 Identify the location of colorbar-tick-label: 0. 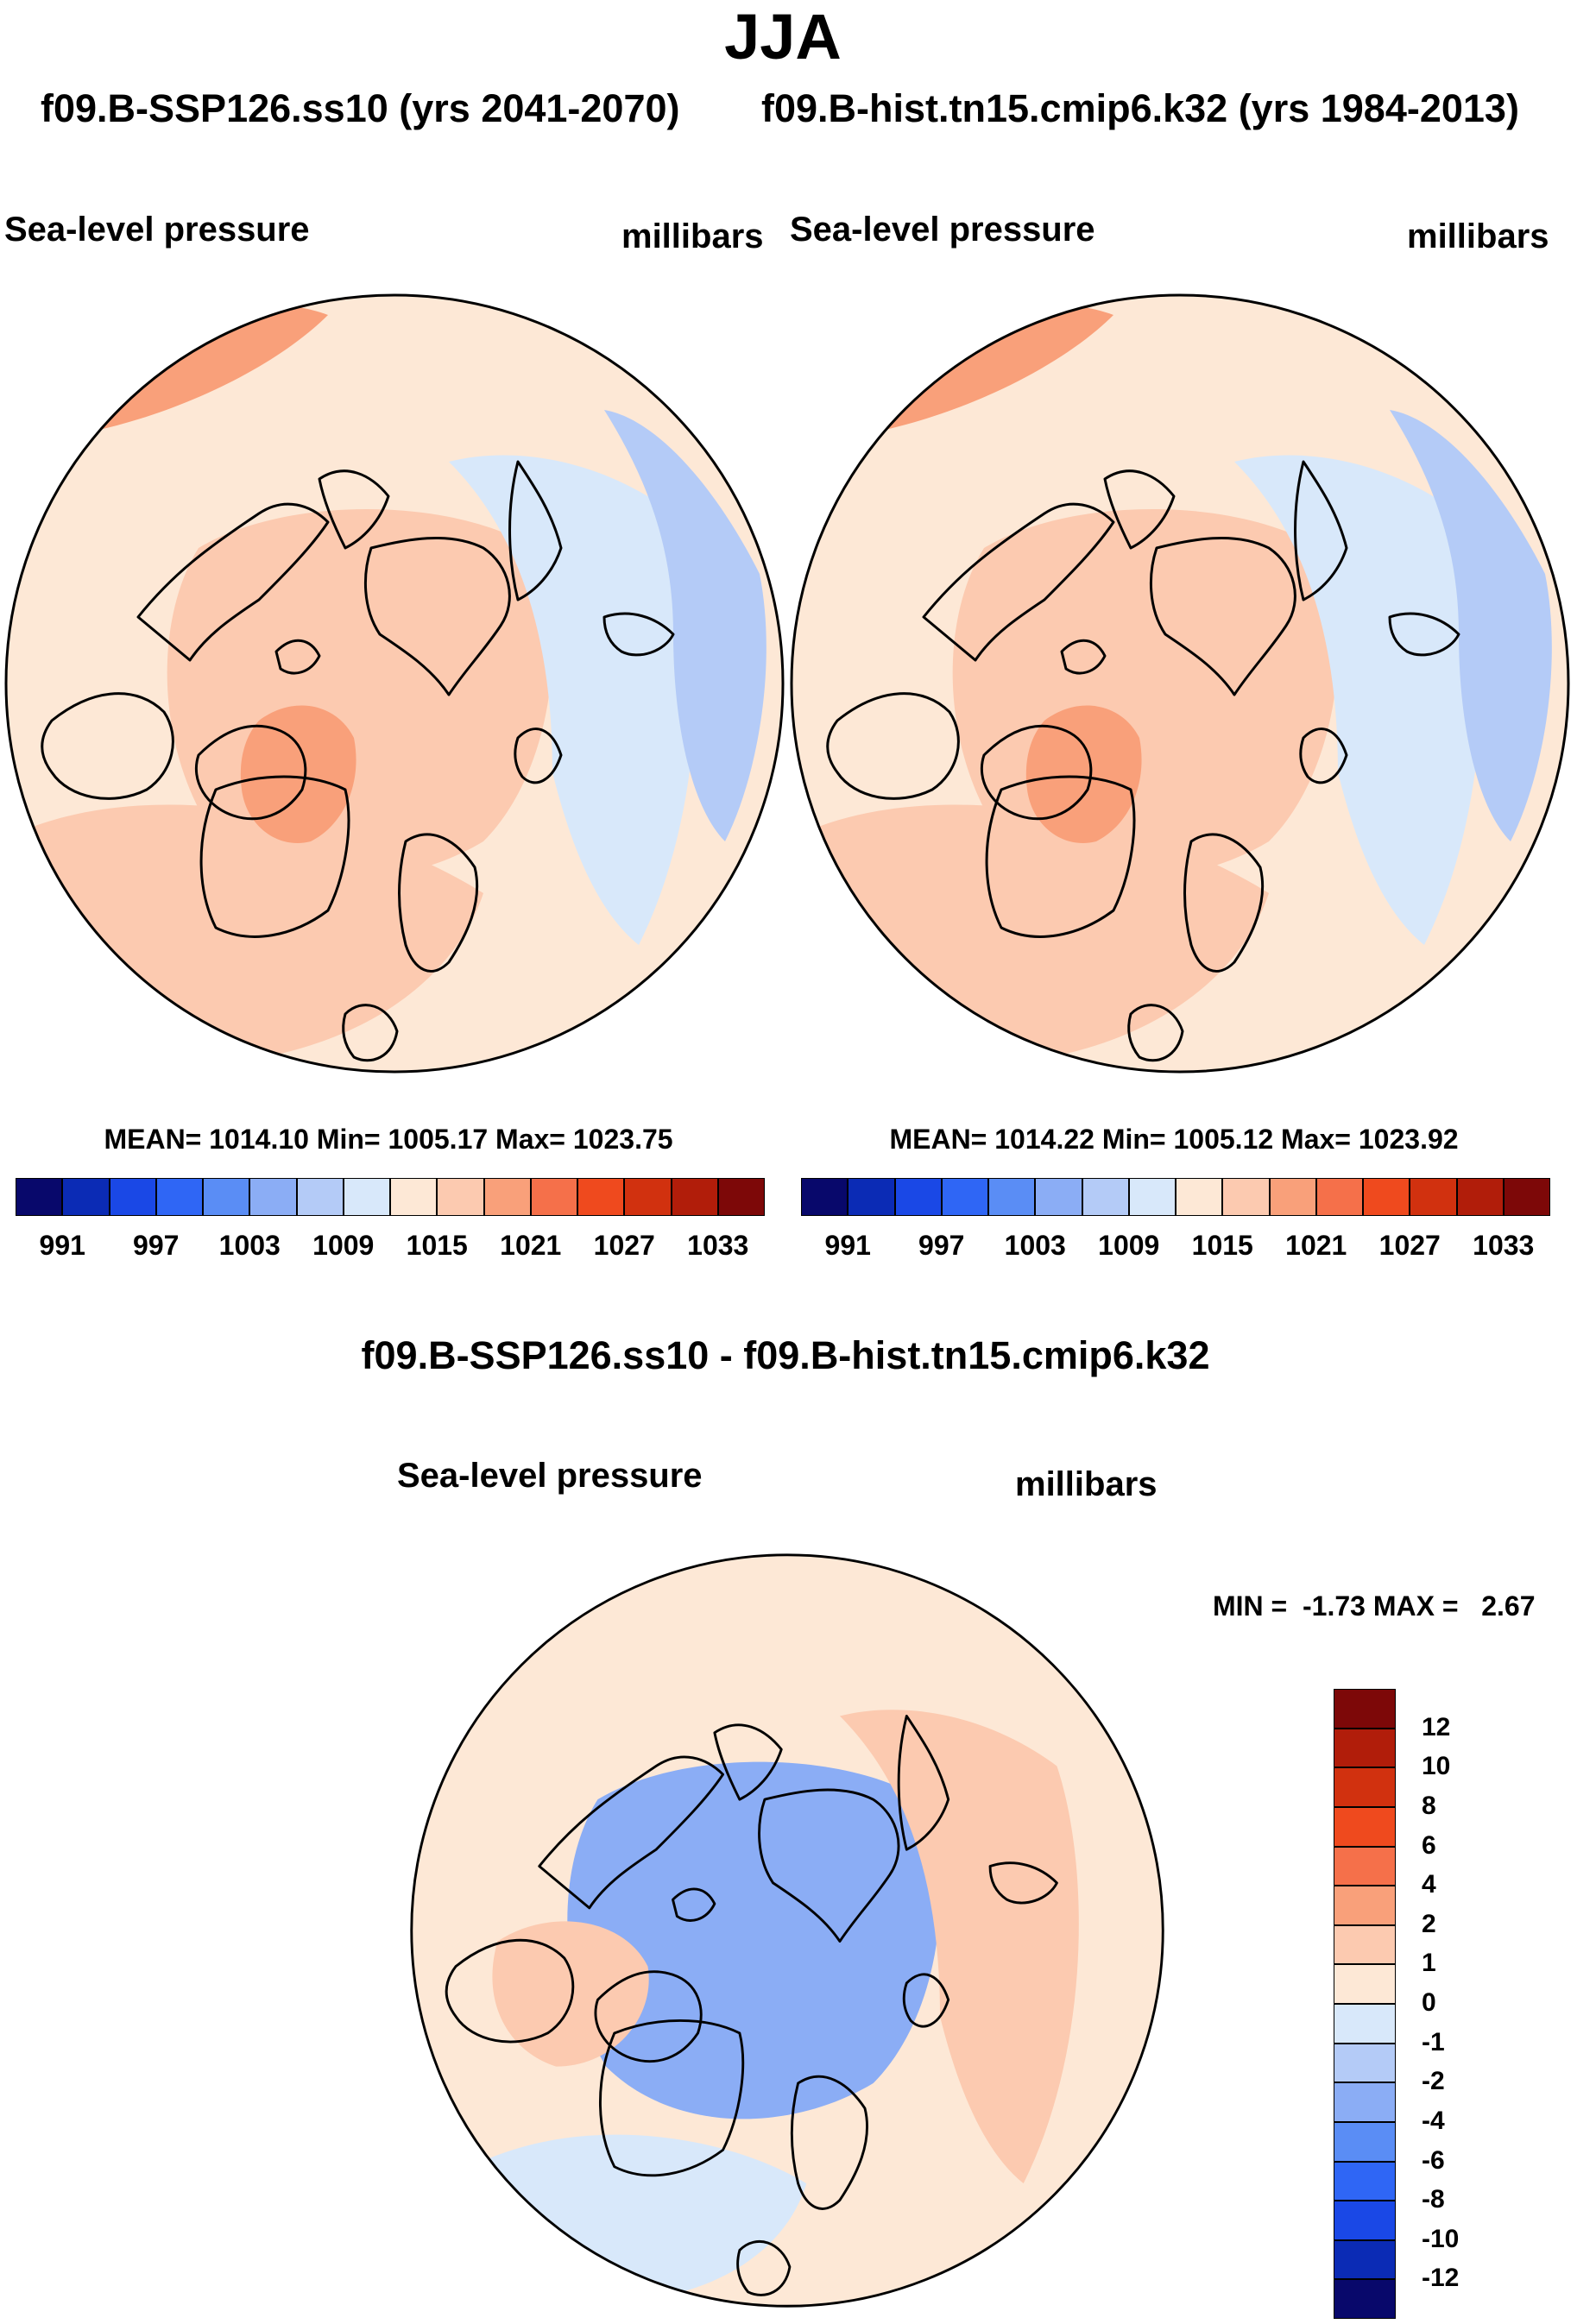
(1429, 2002).